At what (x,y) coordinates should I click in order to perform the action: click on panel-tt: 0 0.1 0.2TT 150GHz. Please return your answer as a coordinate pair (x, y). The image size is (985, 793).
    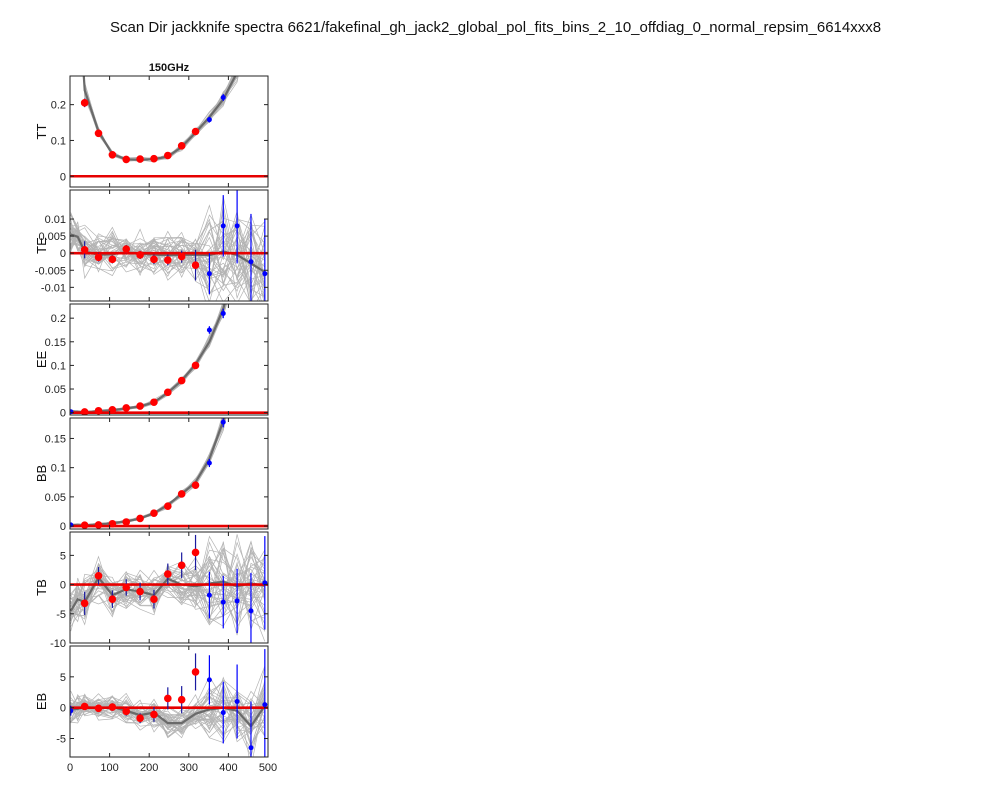
    Looking at the image, I should click on (151, 125).